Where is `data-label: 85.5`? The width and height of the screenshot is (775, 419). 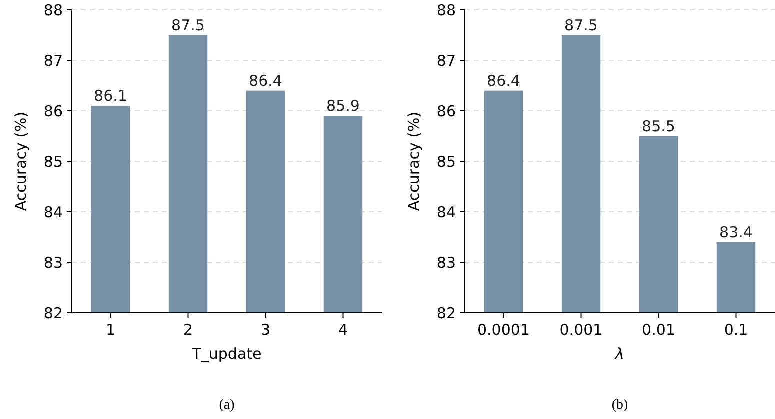
data-label: 85.5 is located at coordinates (659, 126).